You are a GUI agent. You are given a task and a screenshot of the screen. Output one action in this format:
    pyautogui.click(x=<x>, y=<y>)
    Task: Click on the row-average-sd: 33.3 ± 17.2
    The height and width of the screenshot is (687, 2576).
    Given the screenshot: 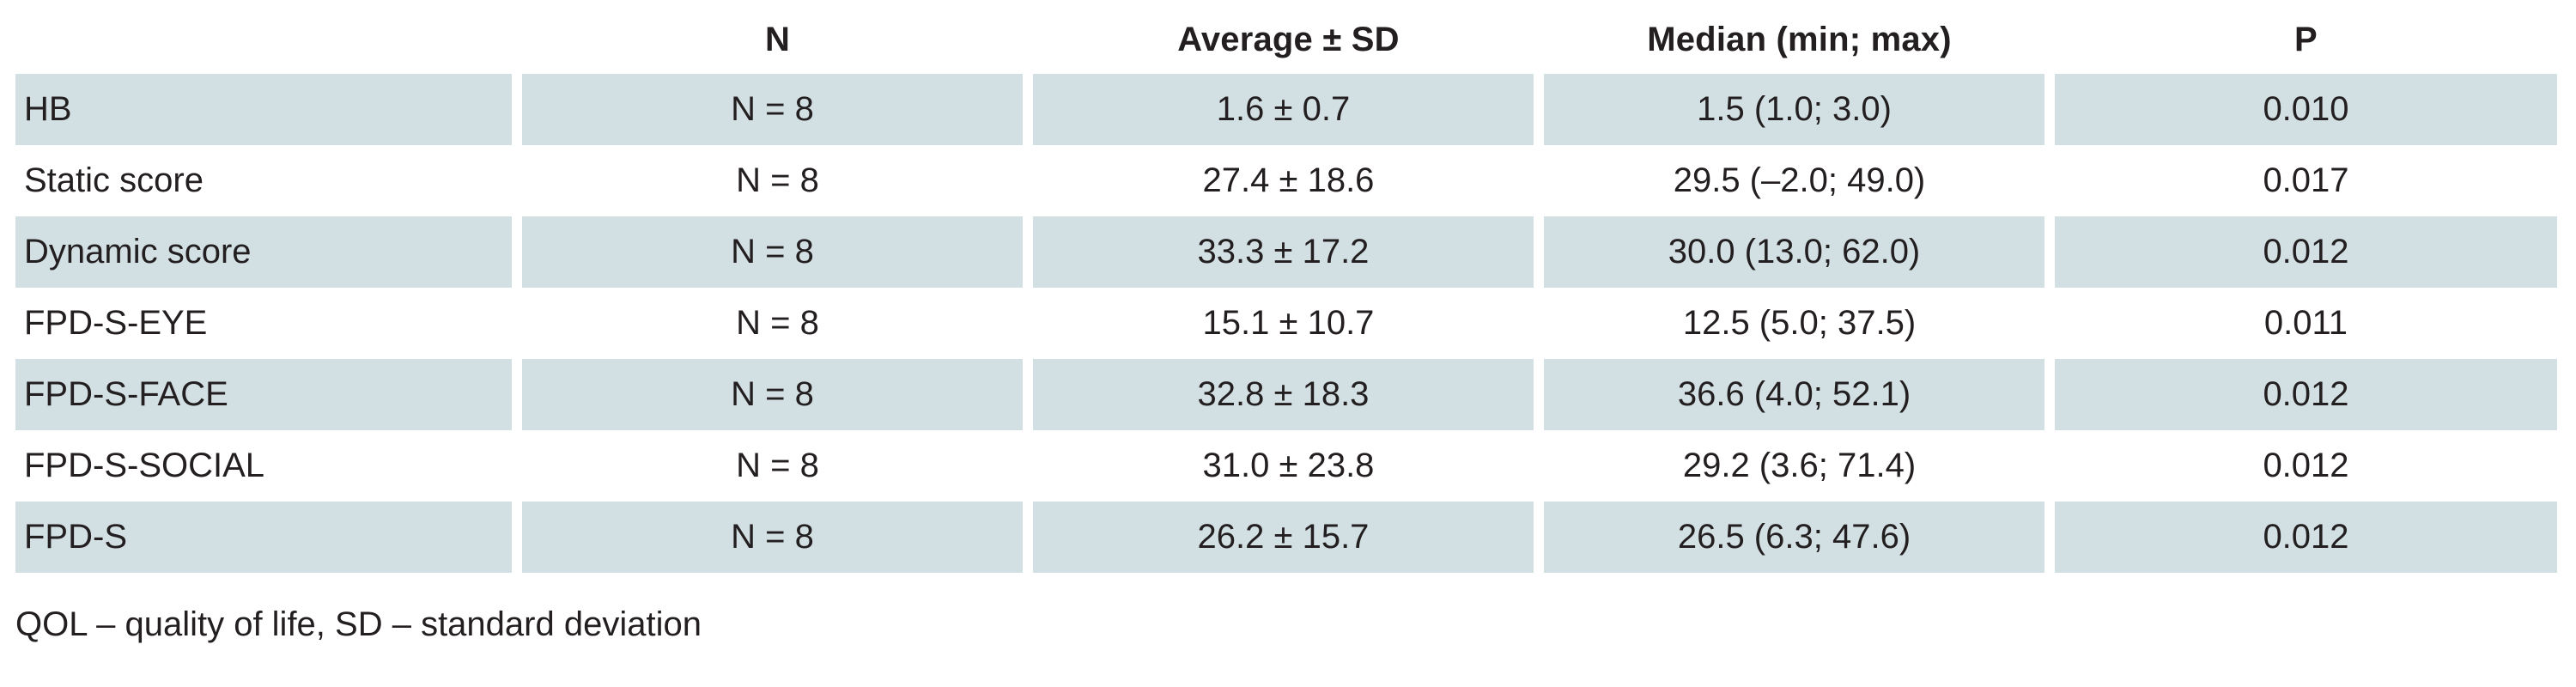 What is the action you would take?
    pyautogui.click(x=1288, y=252)
    